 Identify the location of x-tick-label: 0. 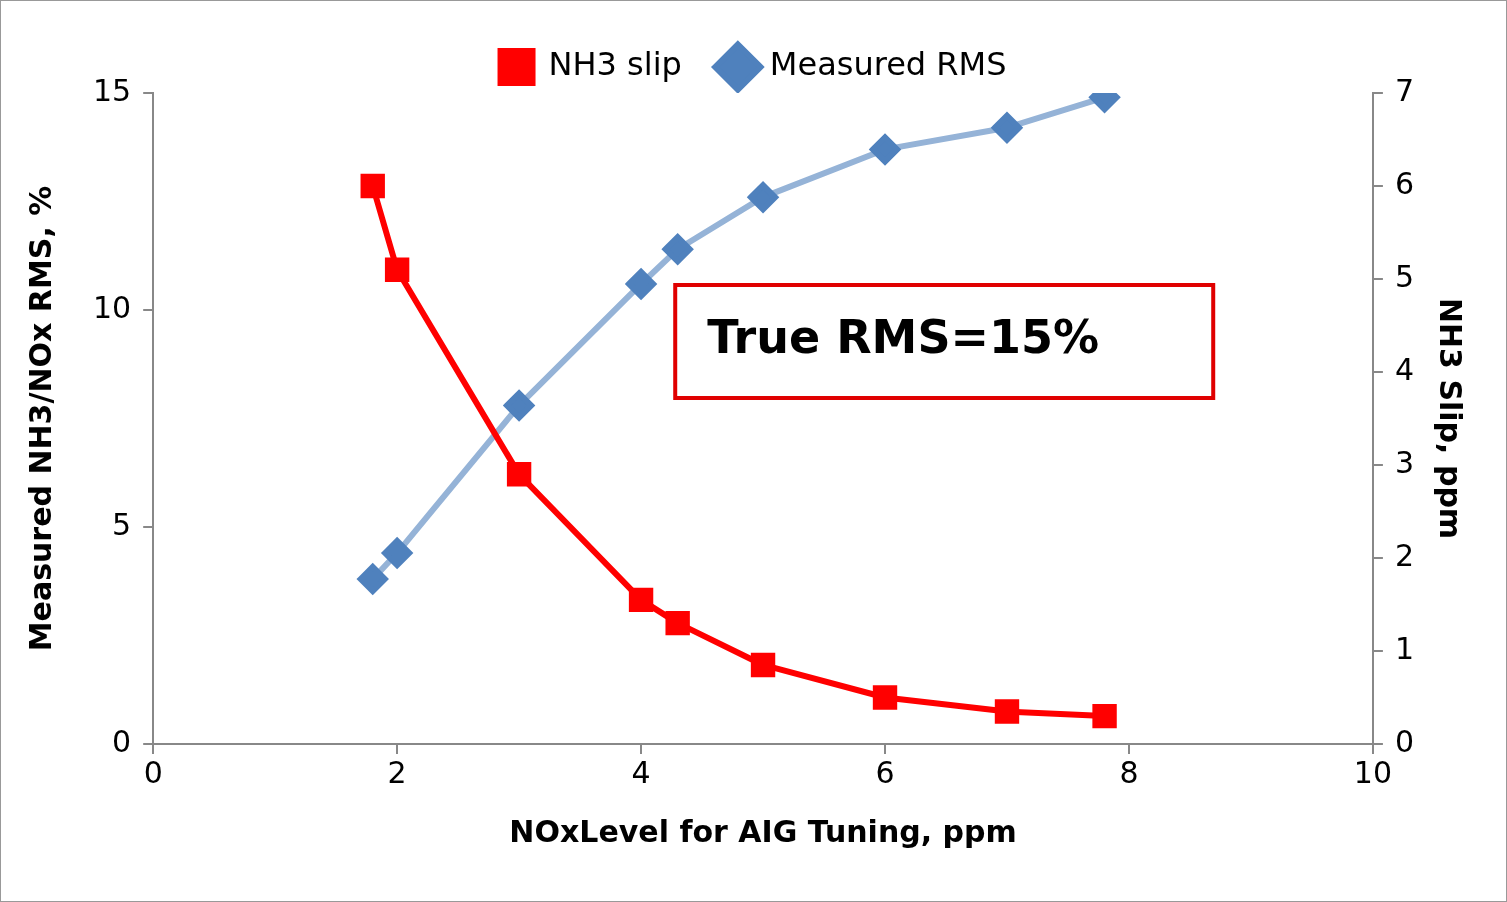
(153, 772).